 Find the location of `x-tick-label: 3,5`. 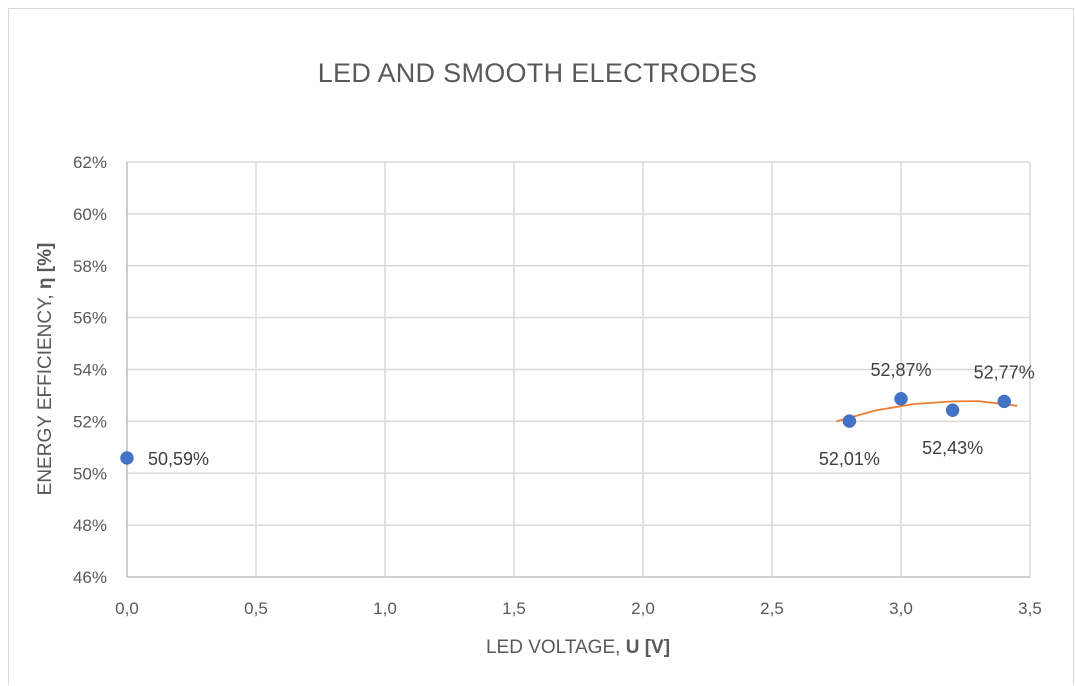

x-tick-label: 3,5 is located at coordinates (1030, 608).